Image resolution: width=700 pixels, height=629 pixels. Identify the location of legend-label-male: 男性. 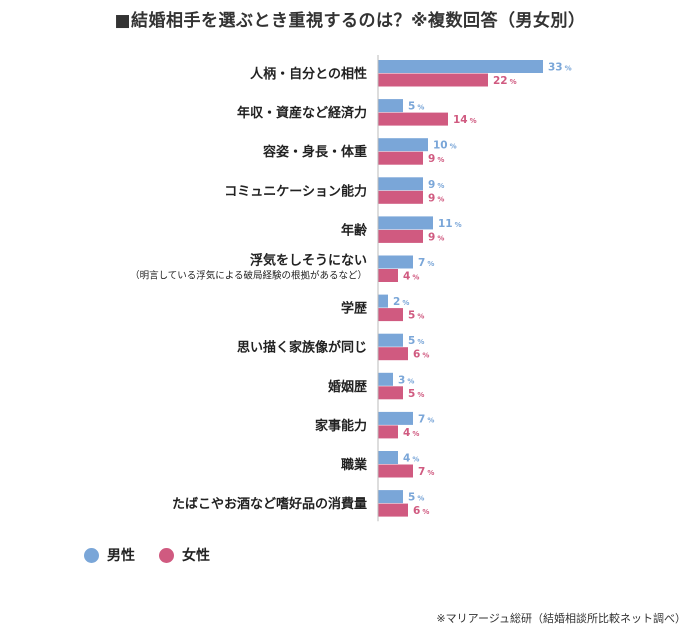
(121, 556).